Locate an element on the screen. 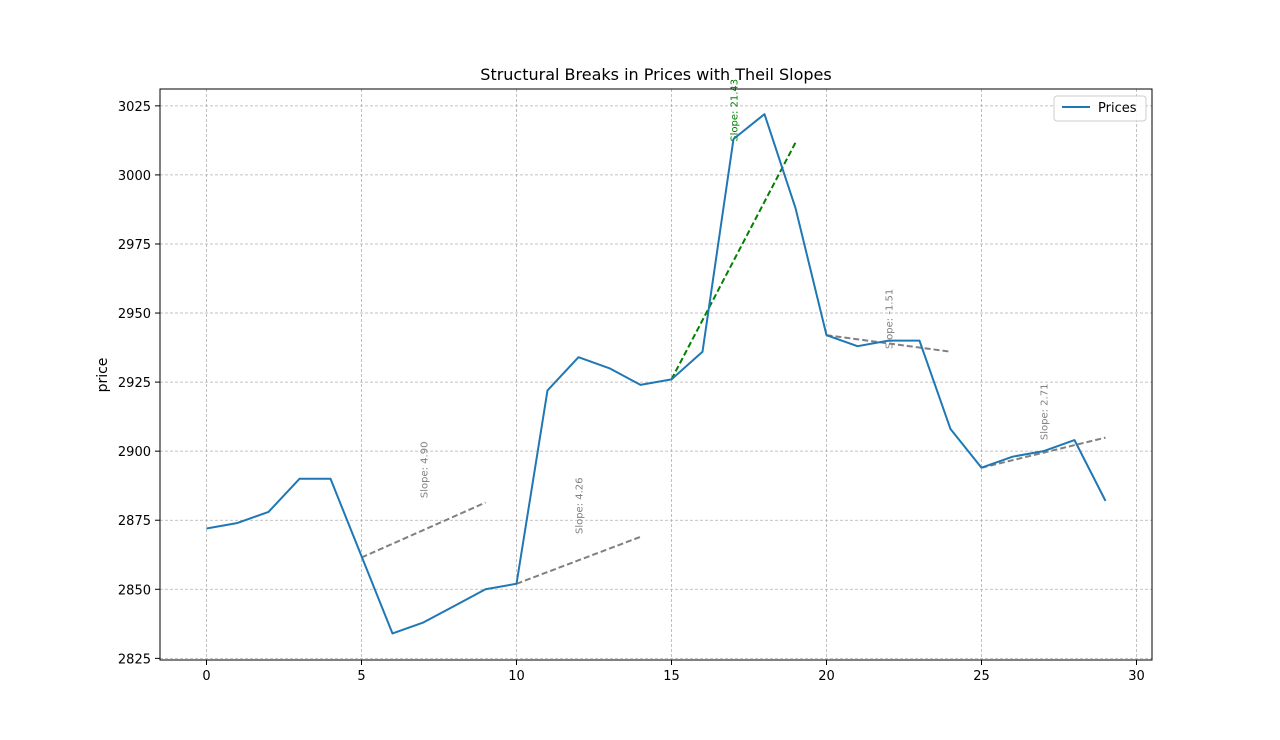 Image resolution: width=1280 pixels, height=740 pixels. slope-label: Slope: 21.43 is located at coordinates (735, 110).